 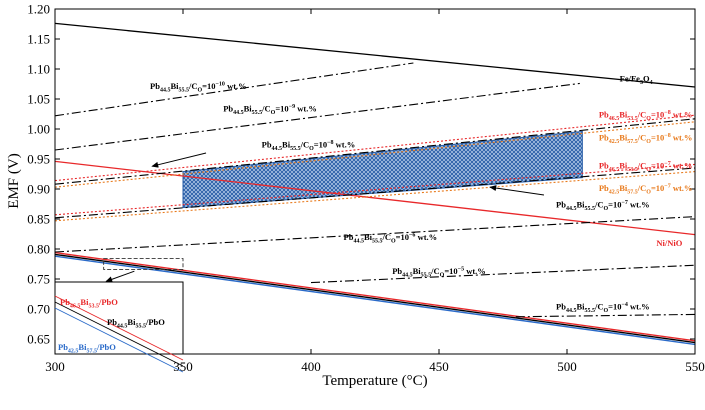 I want to click on shaded-region, so click(x=382, y=169).